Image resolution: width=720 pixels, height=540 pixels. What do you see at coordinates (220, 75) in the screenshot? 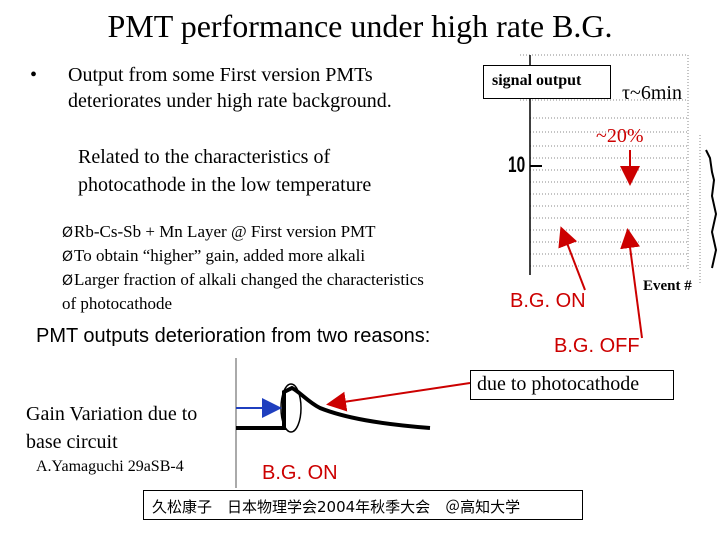
I see `bullet-text-line1: Output from some First version PMTs` at bounding box center [220, 75].